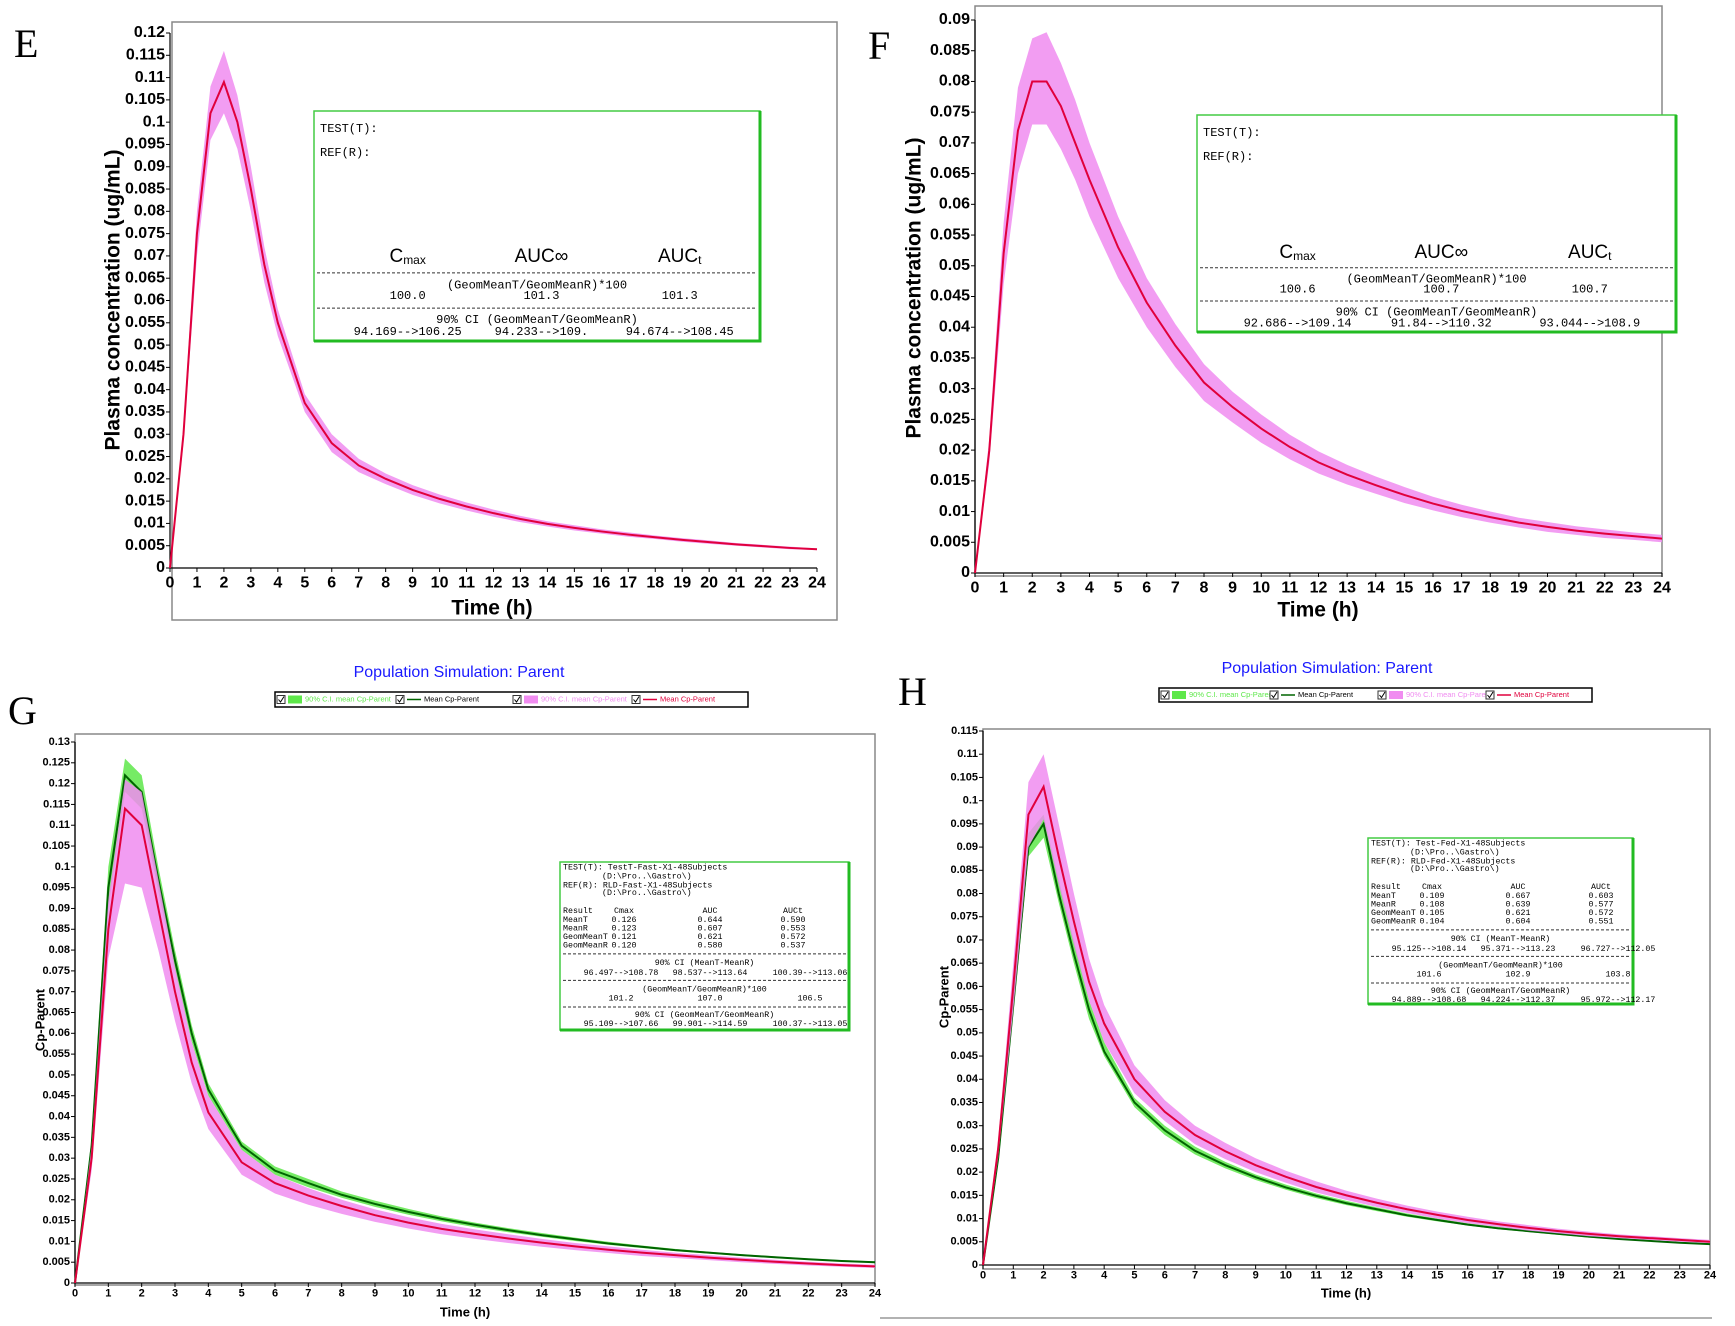  What do you see at coordinates (710, 1024) in the screenshot?
I see `stats-value: 99.901-->114.59` at bounding box center [710, 1024].